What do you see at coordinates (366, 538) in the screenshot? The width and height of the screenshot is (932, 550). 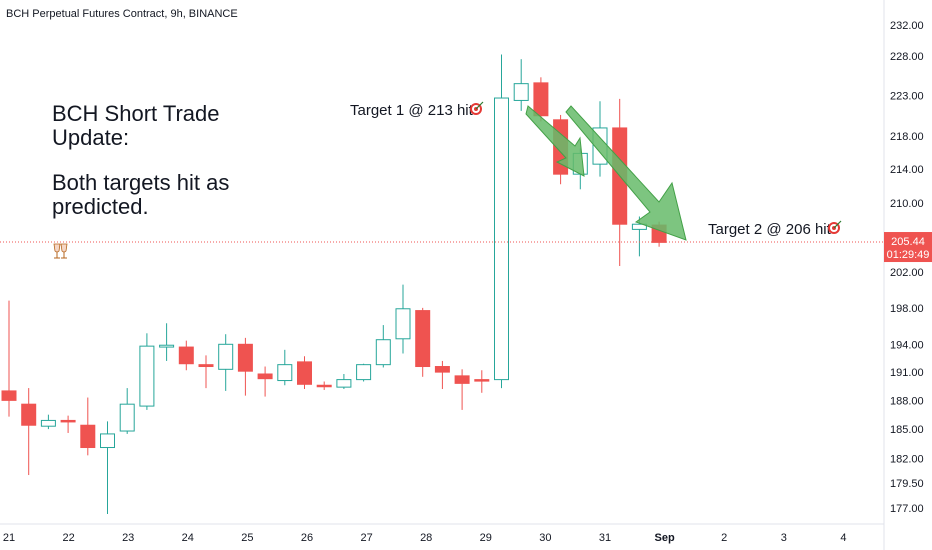 I see `time-tick-label: 27` at bounding box center [366, 538].